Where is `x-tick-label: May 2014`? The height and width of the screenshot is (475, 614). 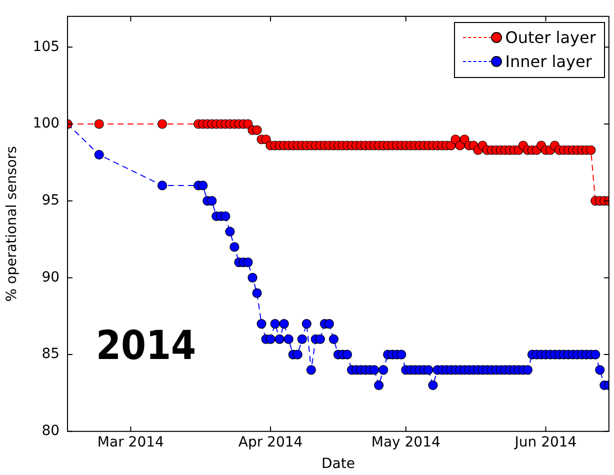 x-tick-label: May 2014 is located at coordinates (405, 442).